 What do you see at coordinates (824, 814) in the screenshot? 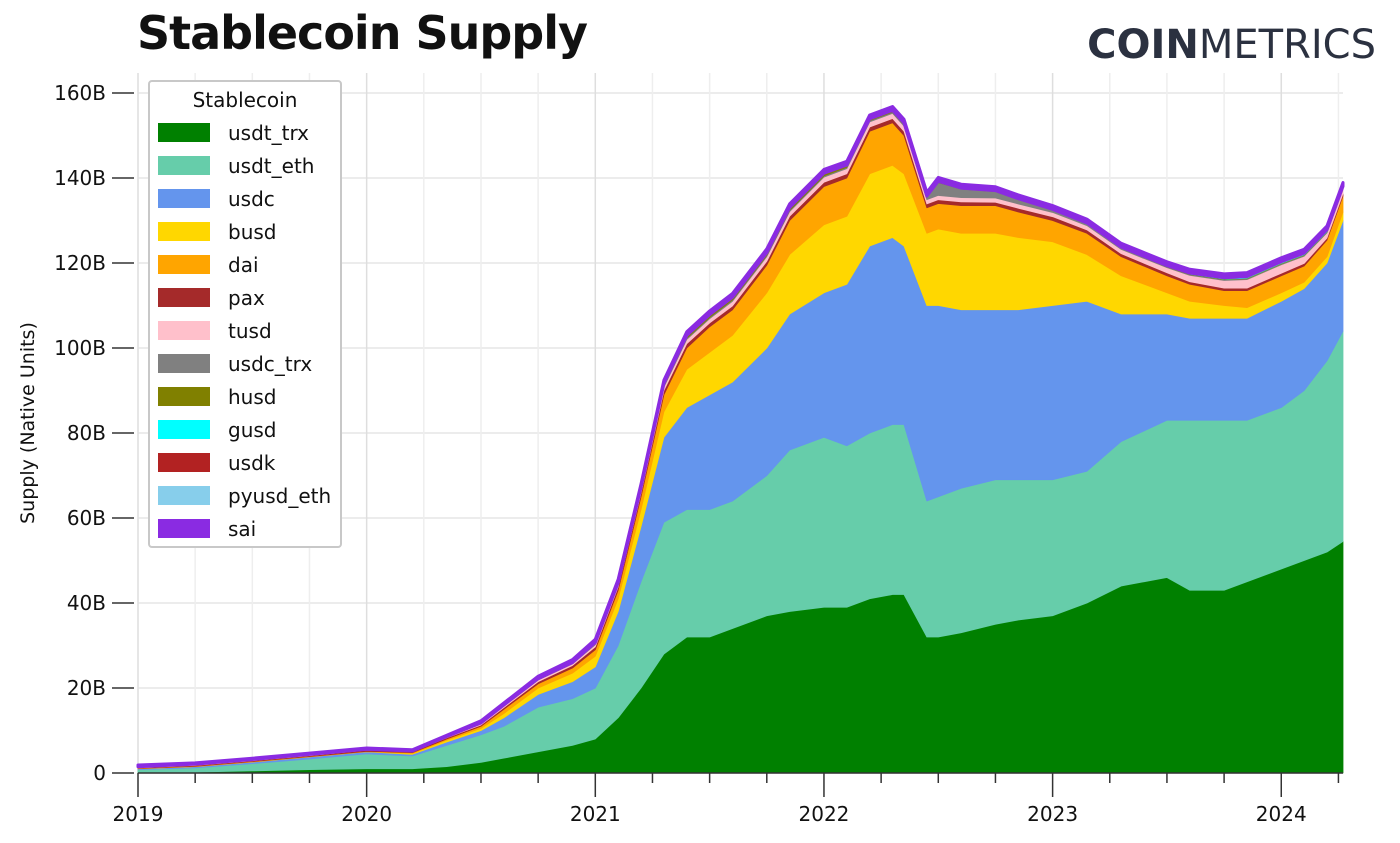
I see `x-tick-label: 2022` at bounding box center [824, 814].